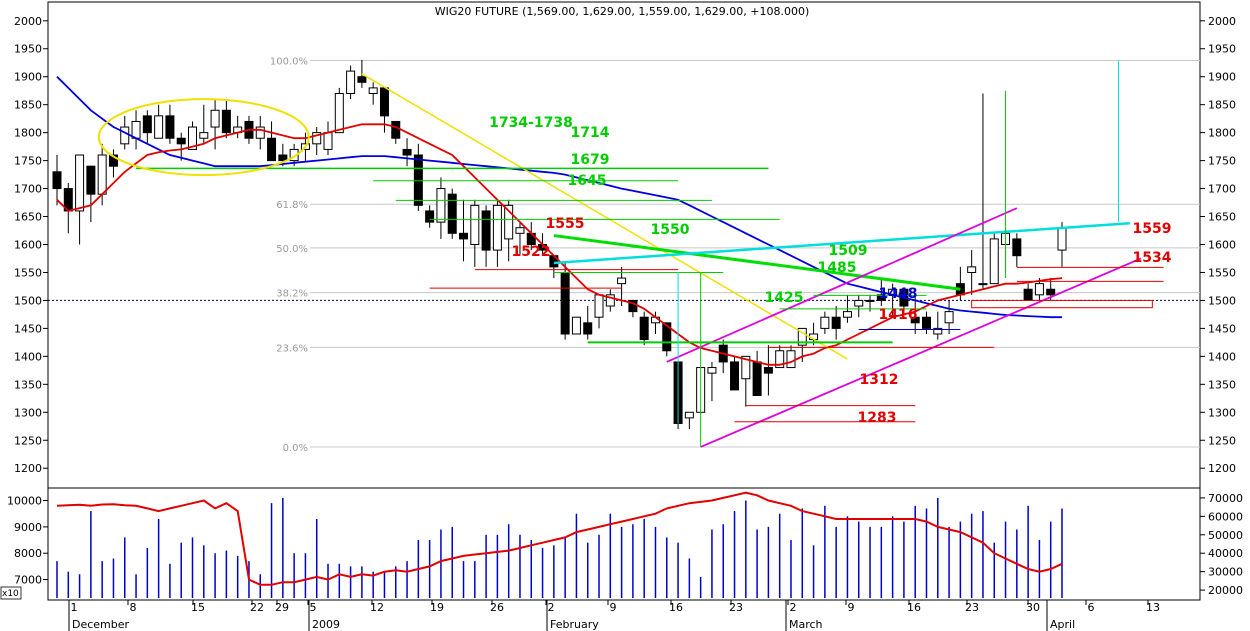 The image size is (1250, 631). Describe the element at coordinates (1222, 105) in the screenshot. I see `y-tick-label-right: 1850` at that location.